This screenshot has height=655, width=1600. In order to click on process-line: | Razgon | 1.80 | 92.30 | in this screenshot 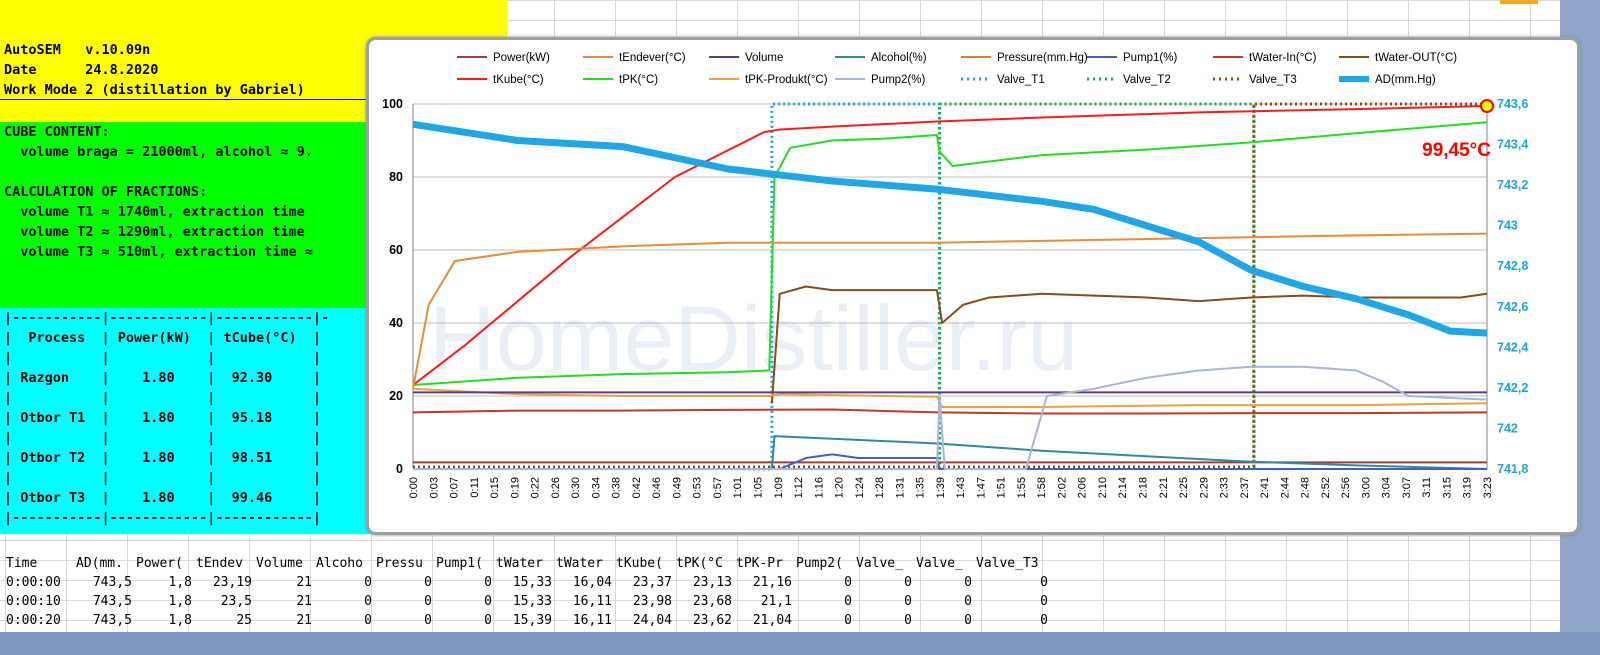, I will do `click(162, 378)`.